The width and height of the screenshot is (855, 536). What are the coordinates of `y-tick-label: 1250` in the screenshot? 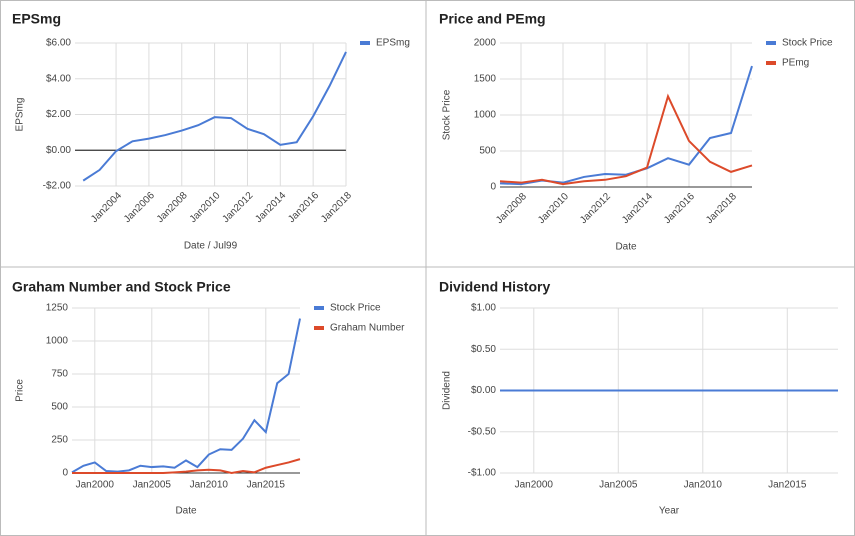 It's located at (57, 308).